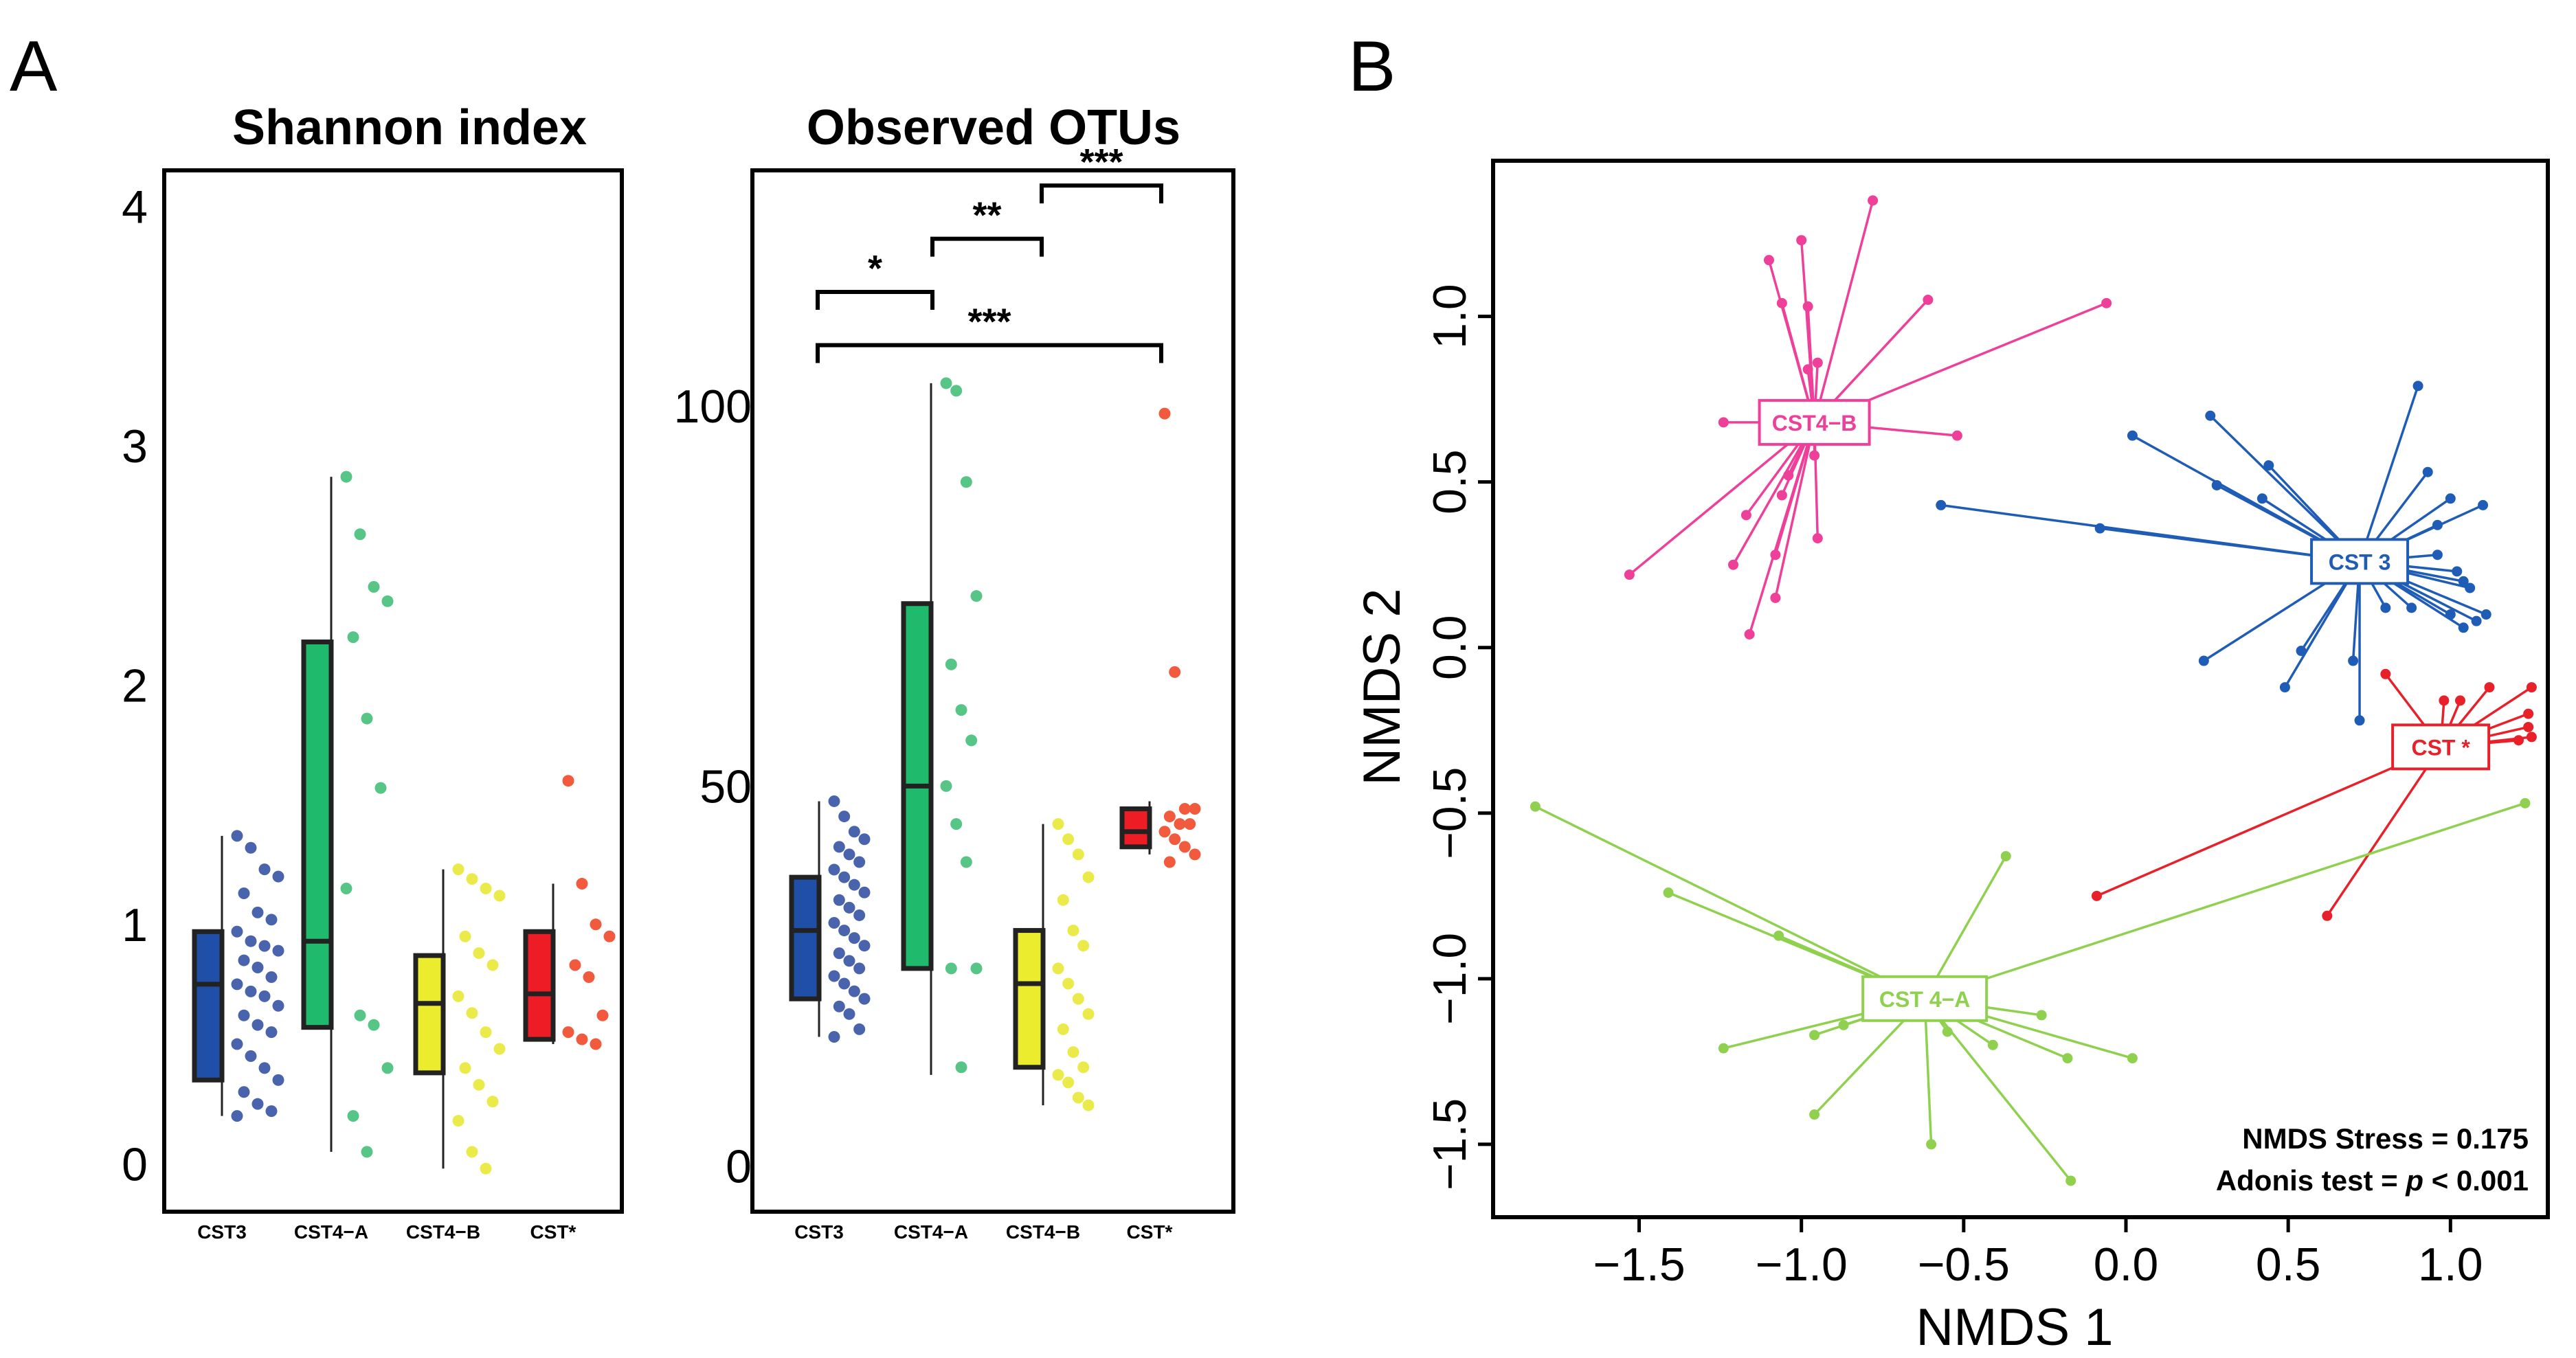 The width and height of the screenshot is (2576, 1358). What do you see at coordinates (135, 446) in the screenshot?
I see `shannon-y-tick: 3` at bounding box center [135, 446].